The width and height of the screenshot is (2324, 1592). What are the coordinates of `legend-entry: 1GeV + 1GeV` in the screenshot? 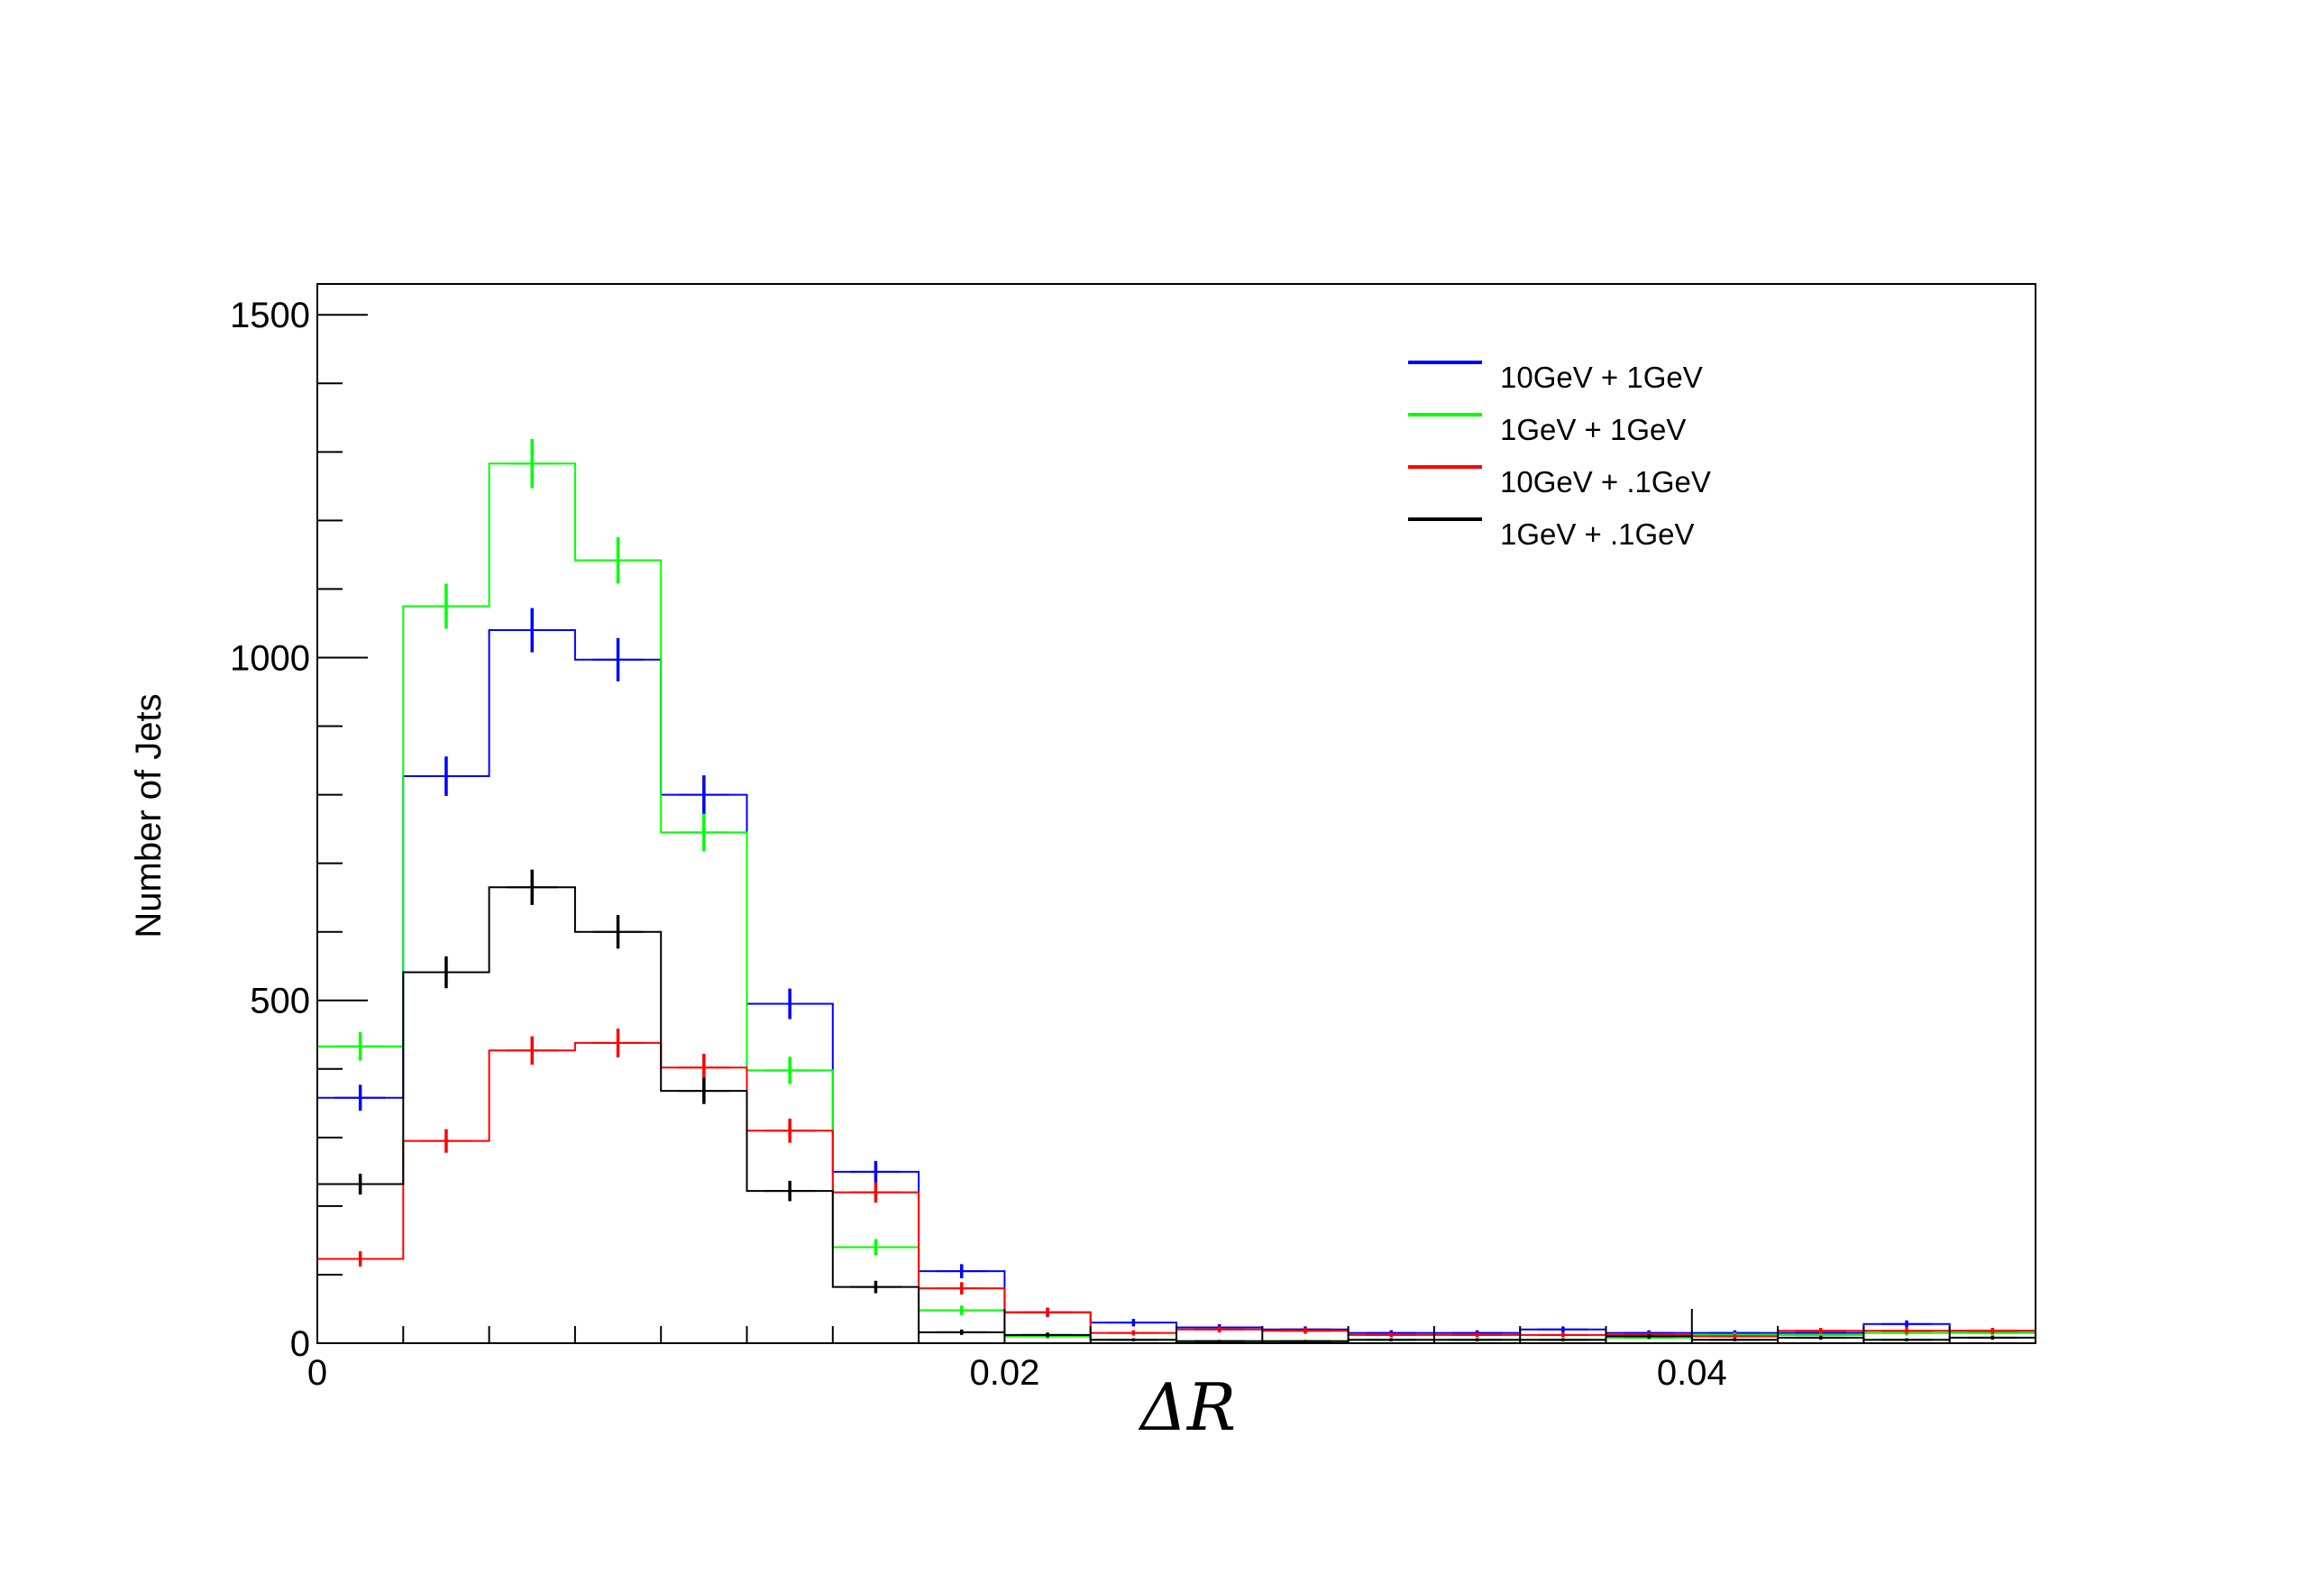 It's located at (1593, 429).